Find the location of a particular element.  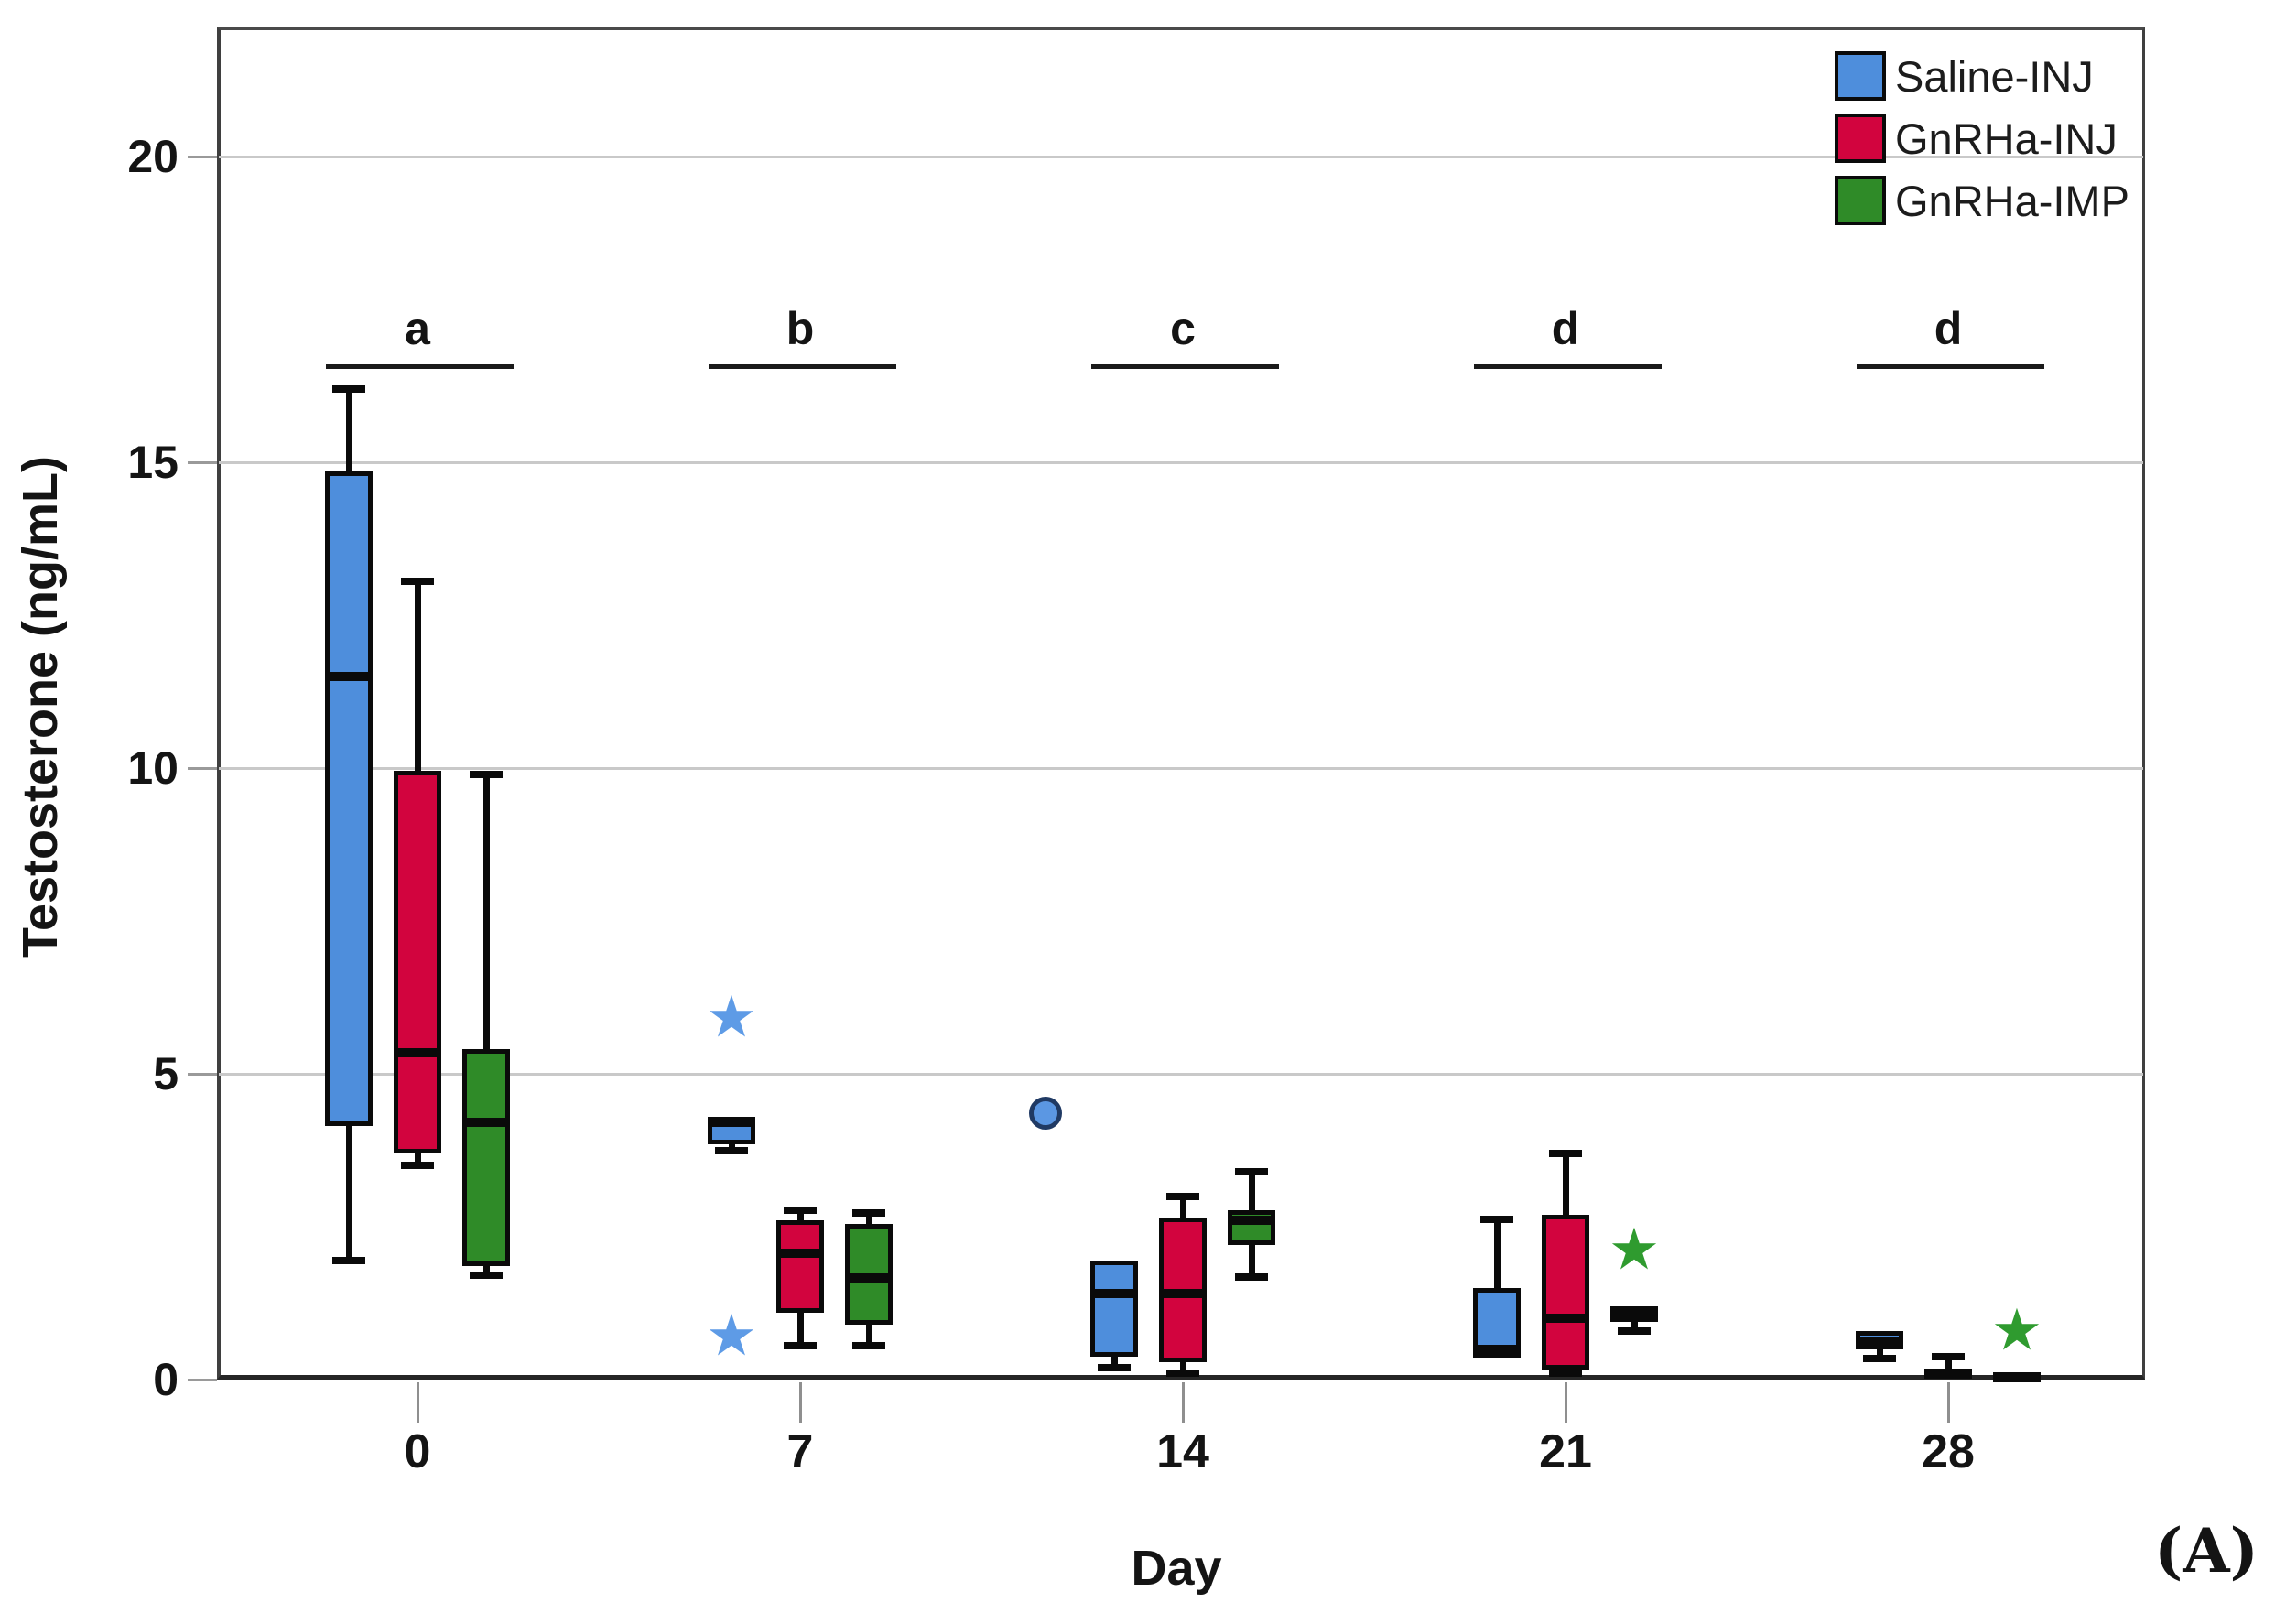

x-axis-title: Day is located at coordinates (1176, 1568).